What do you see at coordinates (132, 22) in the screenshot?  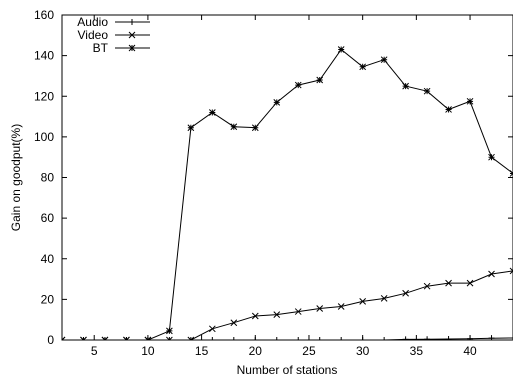 I see `legend-audio-marker` at bounding box center [132, 22].